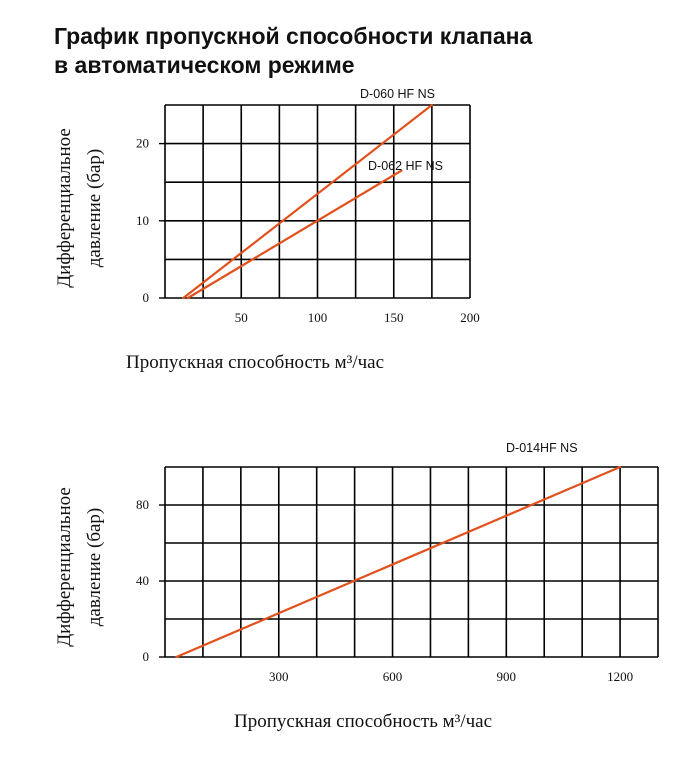  I want to click on chart-2-y-tick-label: 80, so click(142, 504).